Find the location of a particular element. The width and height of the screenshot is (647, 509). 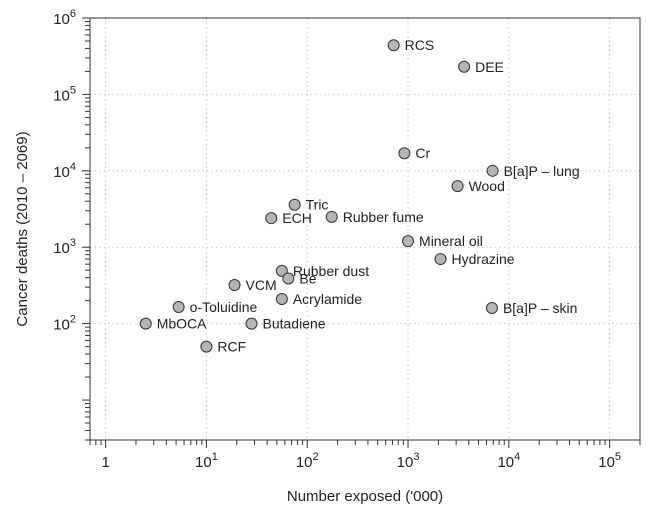

point-label: VCM is located at coordinates (261, 285).